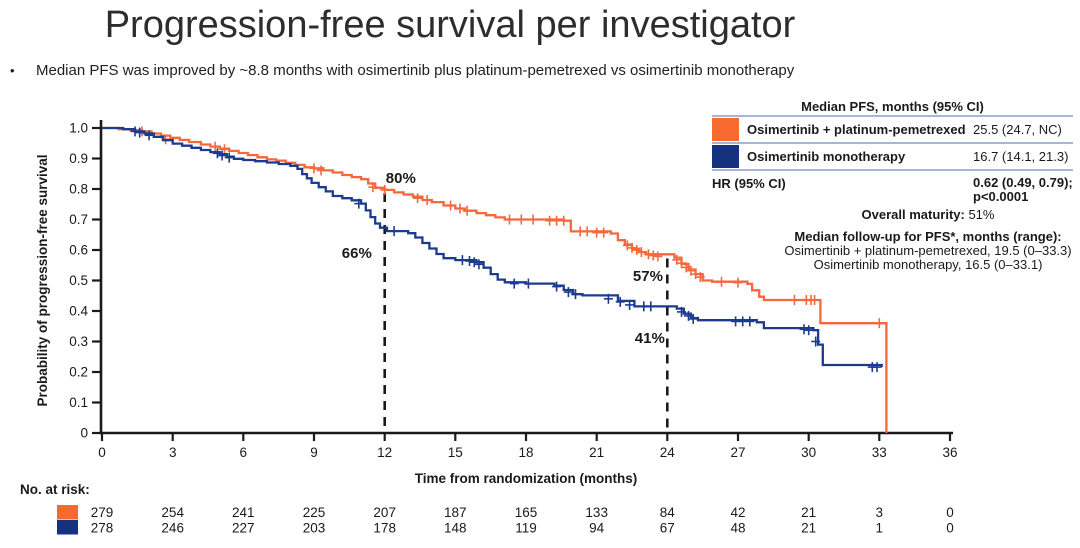  I want to click on x-tick-label: 30, so click(808, 452).